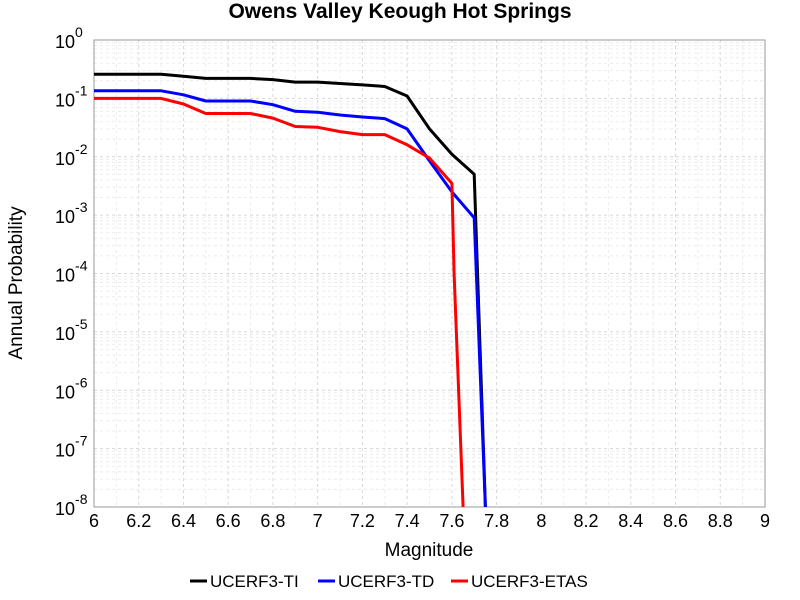 This screenshot has height=600, width=800. Describe the element at coordinates (541, 521) in the screenshot. I see `x-tick-label: 8` at that location.